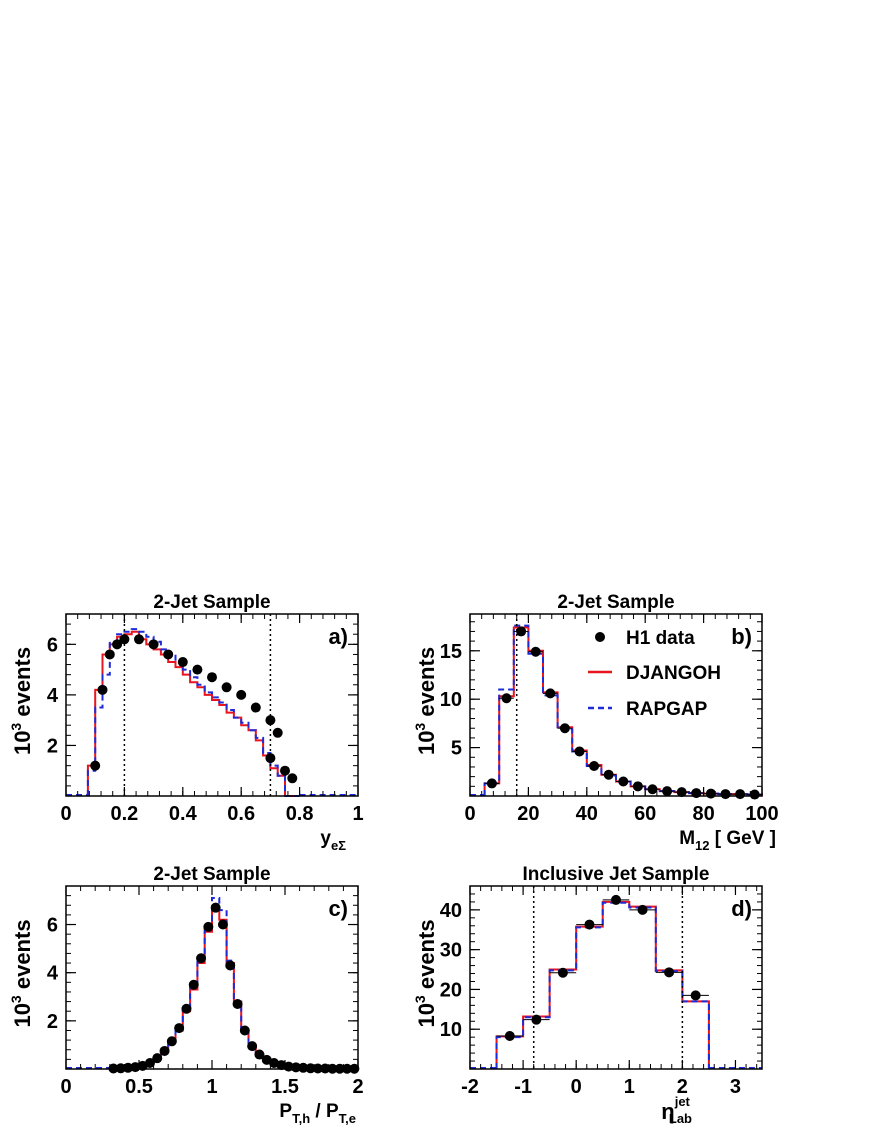 Image resolution: width=872 pixels, height=1128 pixels. Describe the element at coordinates (741, 908) in the screenshot. I see `panel-label: d)` at that location.